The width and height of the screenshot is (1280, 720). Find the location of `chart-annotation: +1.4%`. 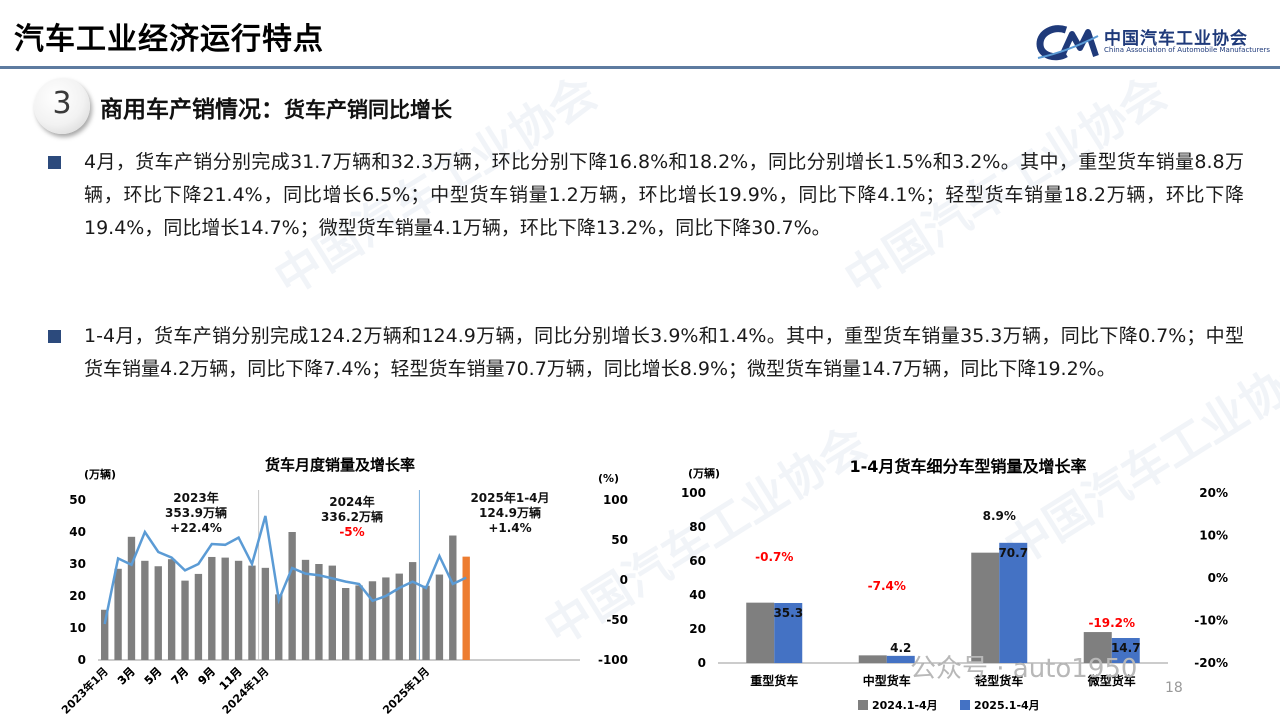

chart-annotation: +1.4% is located at coordinates (509, 528).